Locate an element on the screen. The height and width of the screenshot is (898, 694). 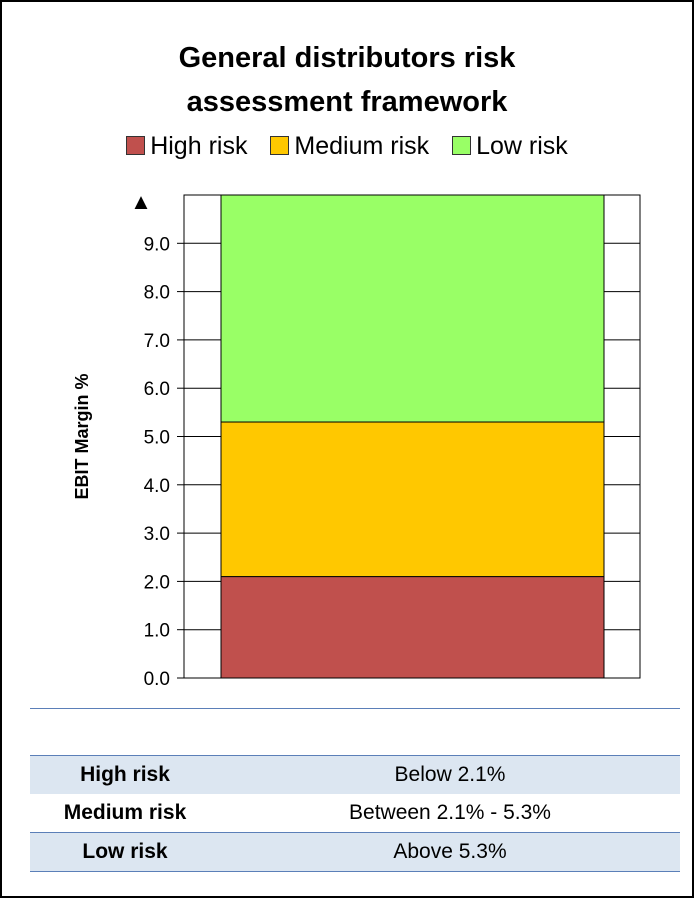
legend-label-medium-risk: Medium risk is located at coordinates (362, 146).